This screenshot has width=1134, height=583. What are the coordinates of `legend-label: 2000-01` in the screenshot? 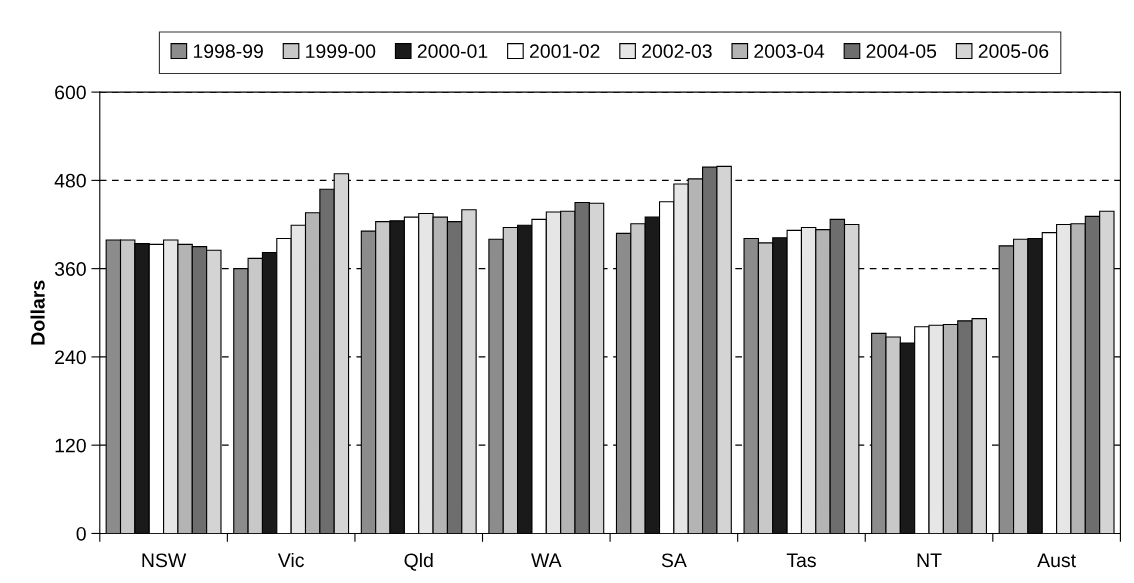 It's located at (452, 51).